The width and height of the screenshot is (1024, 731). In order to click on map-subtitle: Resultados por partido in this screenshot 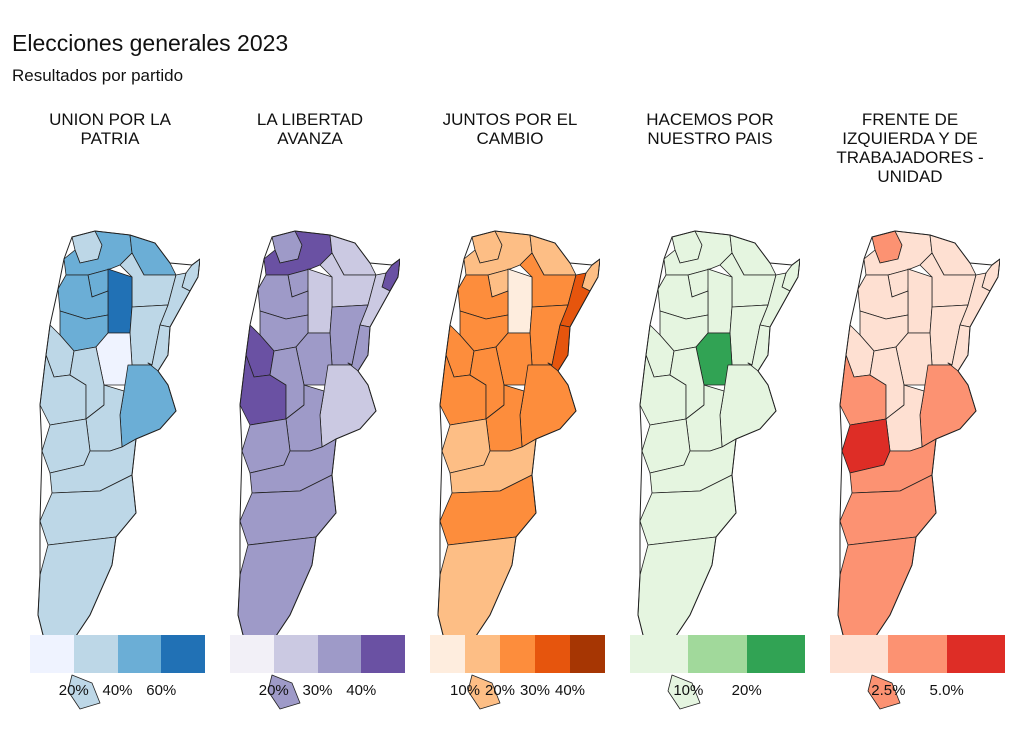, I will do `click(98, 75)`.